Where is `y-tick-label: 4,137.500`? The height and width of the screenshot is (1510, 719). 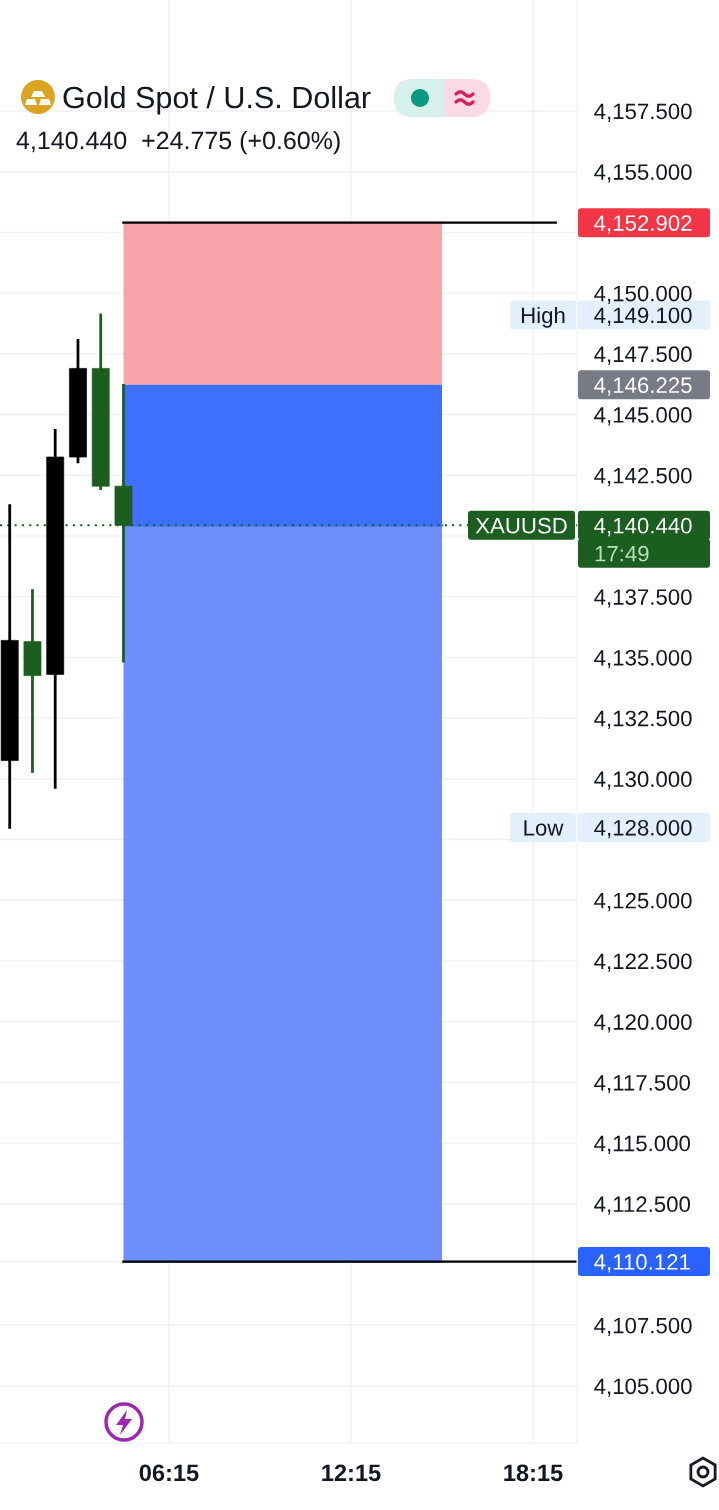 y-tick-label: 4,137.500 is located at coordinates (643, 598).